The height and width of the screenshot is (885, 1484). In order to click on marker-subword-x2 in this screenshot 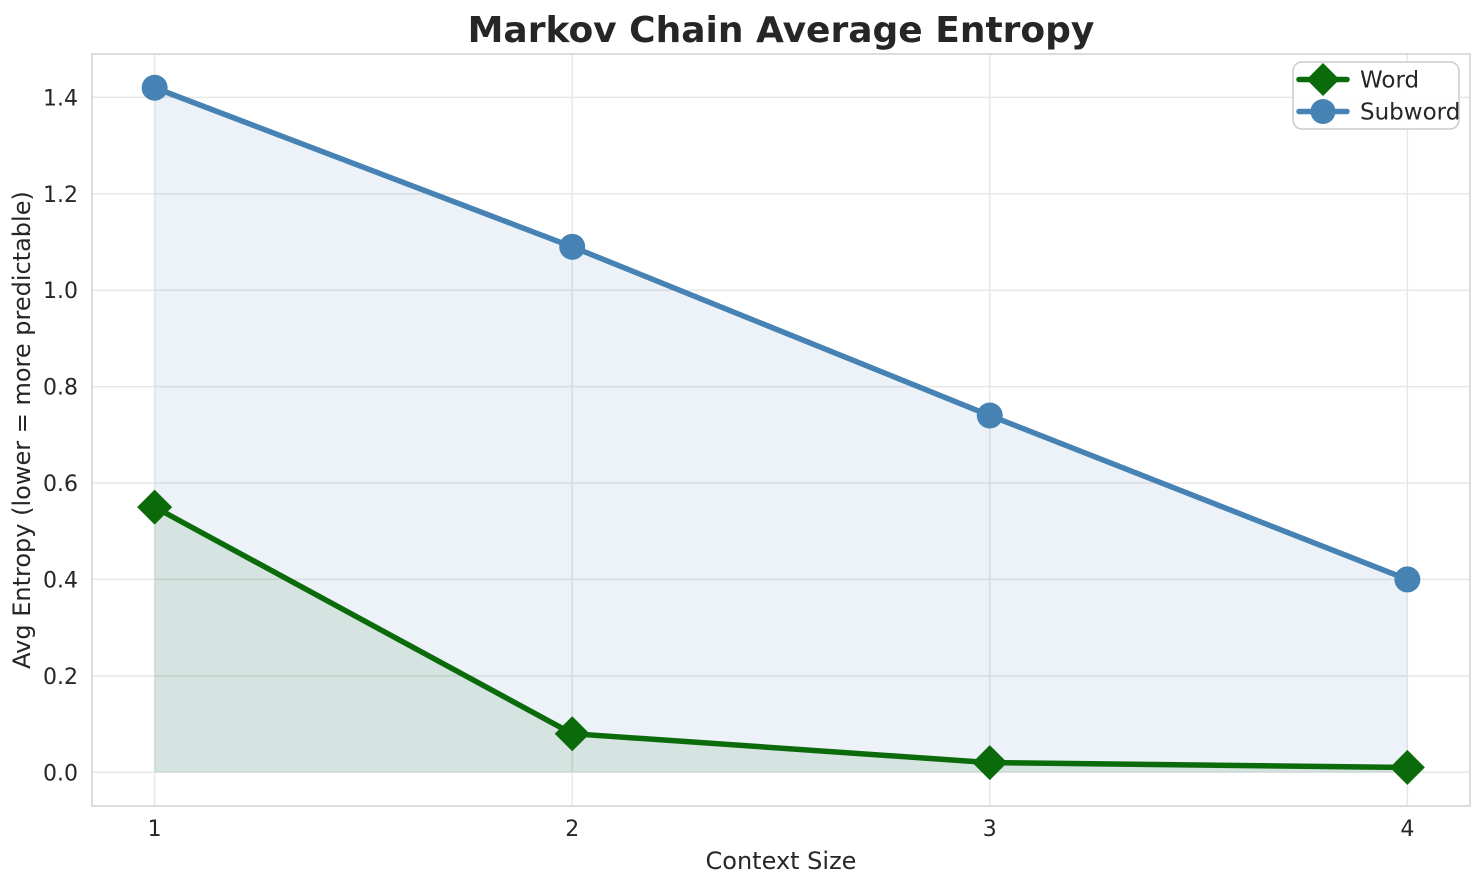, I will do `click(572, 246)`.